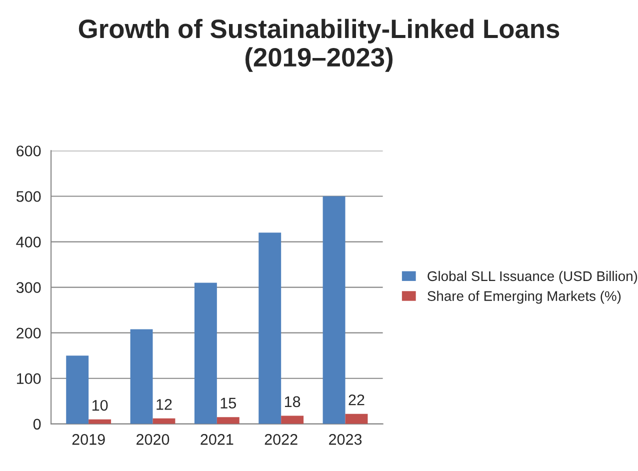 Image resolution: width=638 pixels, height=471 pixels. I want to click on data-label: 10, so click(100, 405).